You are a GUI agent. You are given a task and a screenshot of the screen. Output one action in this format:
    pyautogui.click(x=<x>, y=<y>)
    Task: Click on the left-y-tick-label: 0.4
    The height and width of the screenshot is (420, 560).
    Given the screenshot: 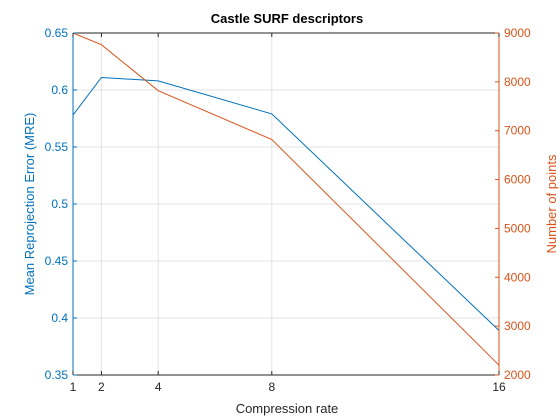 What is the action you would take?
    pyautogui.click(x=59, y=318)
    